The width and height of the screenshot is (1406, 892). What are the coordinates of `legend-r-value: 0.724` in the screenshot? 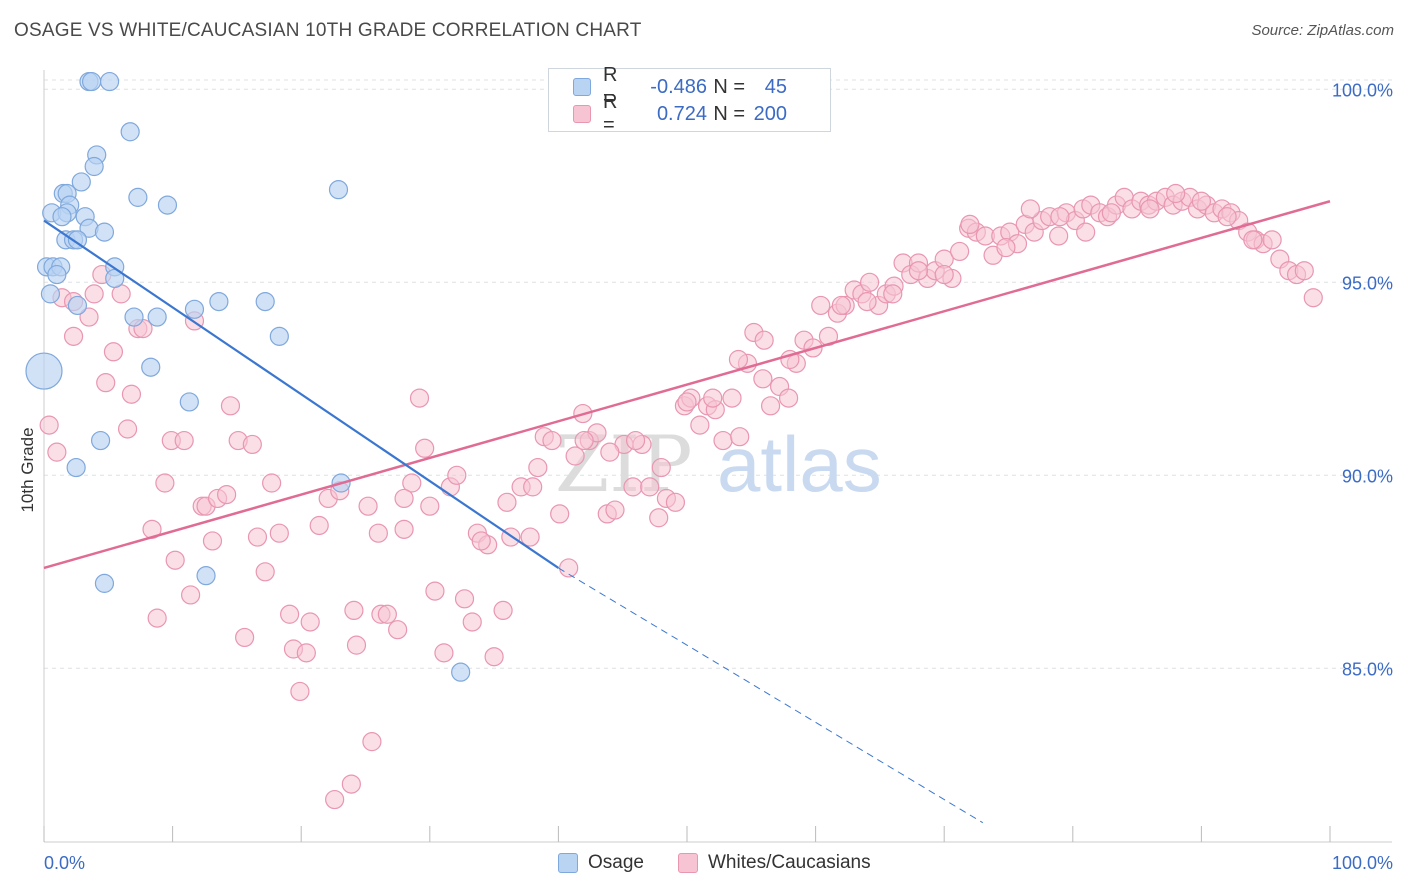 It's located at (681, 113).